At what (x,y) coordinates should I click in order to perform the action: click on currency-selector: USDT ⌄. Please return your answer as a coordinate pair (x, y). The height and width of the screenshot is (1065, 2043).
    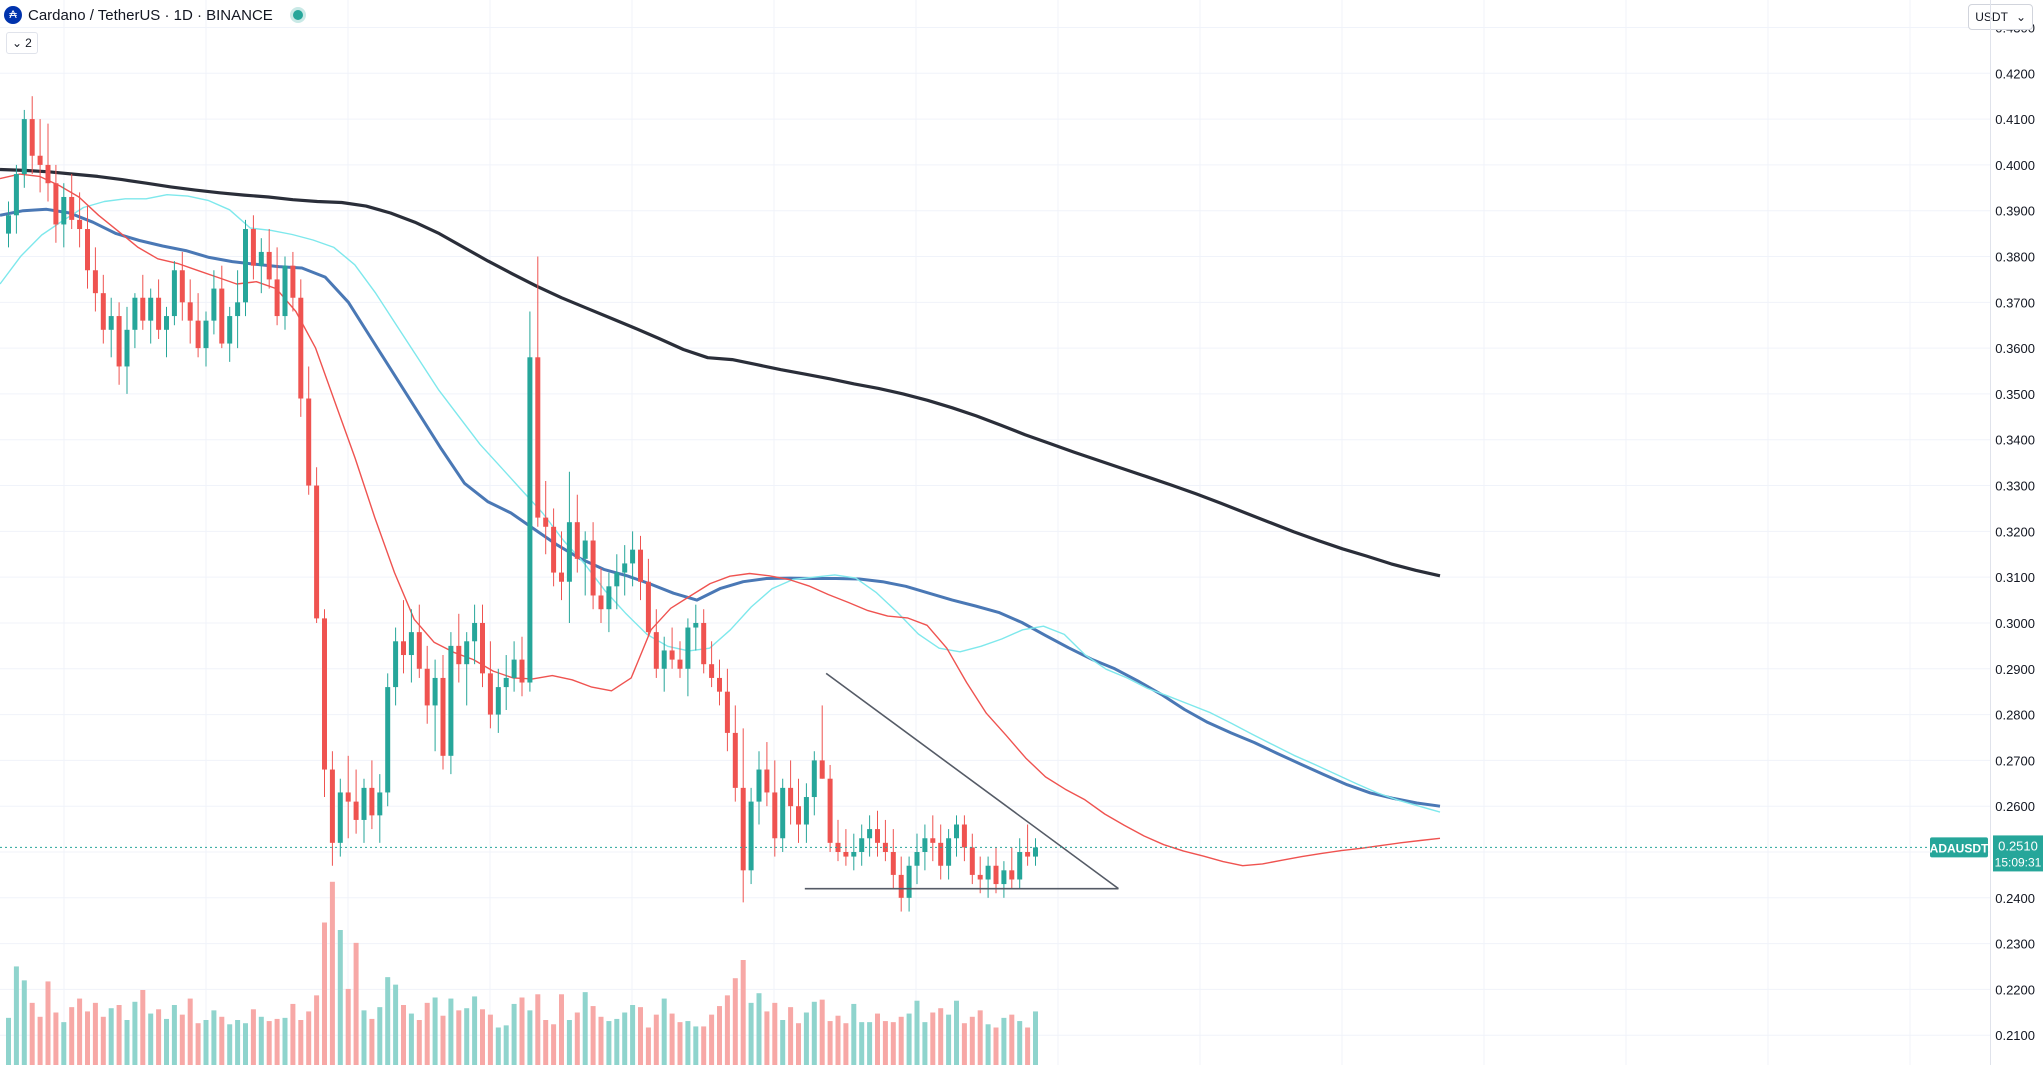
    Looking at the image, I should click on (2000, 17).